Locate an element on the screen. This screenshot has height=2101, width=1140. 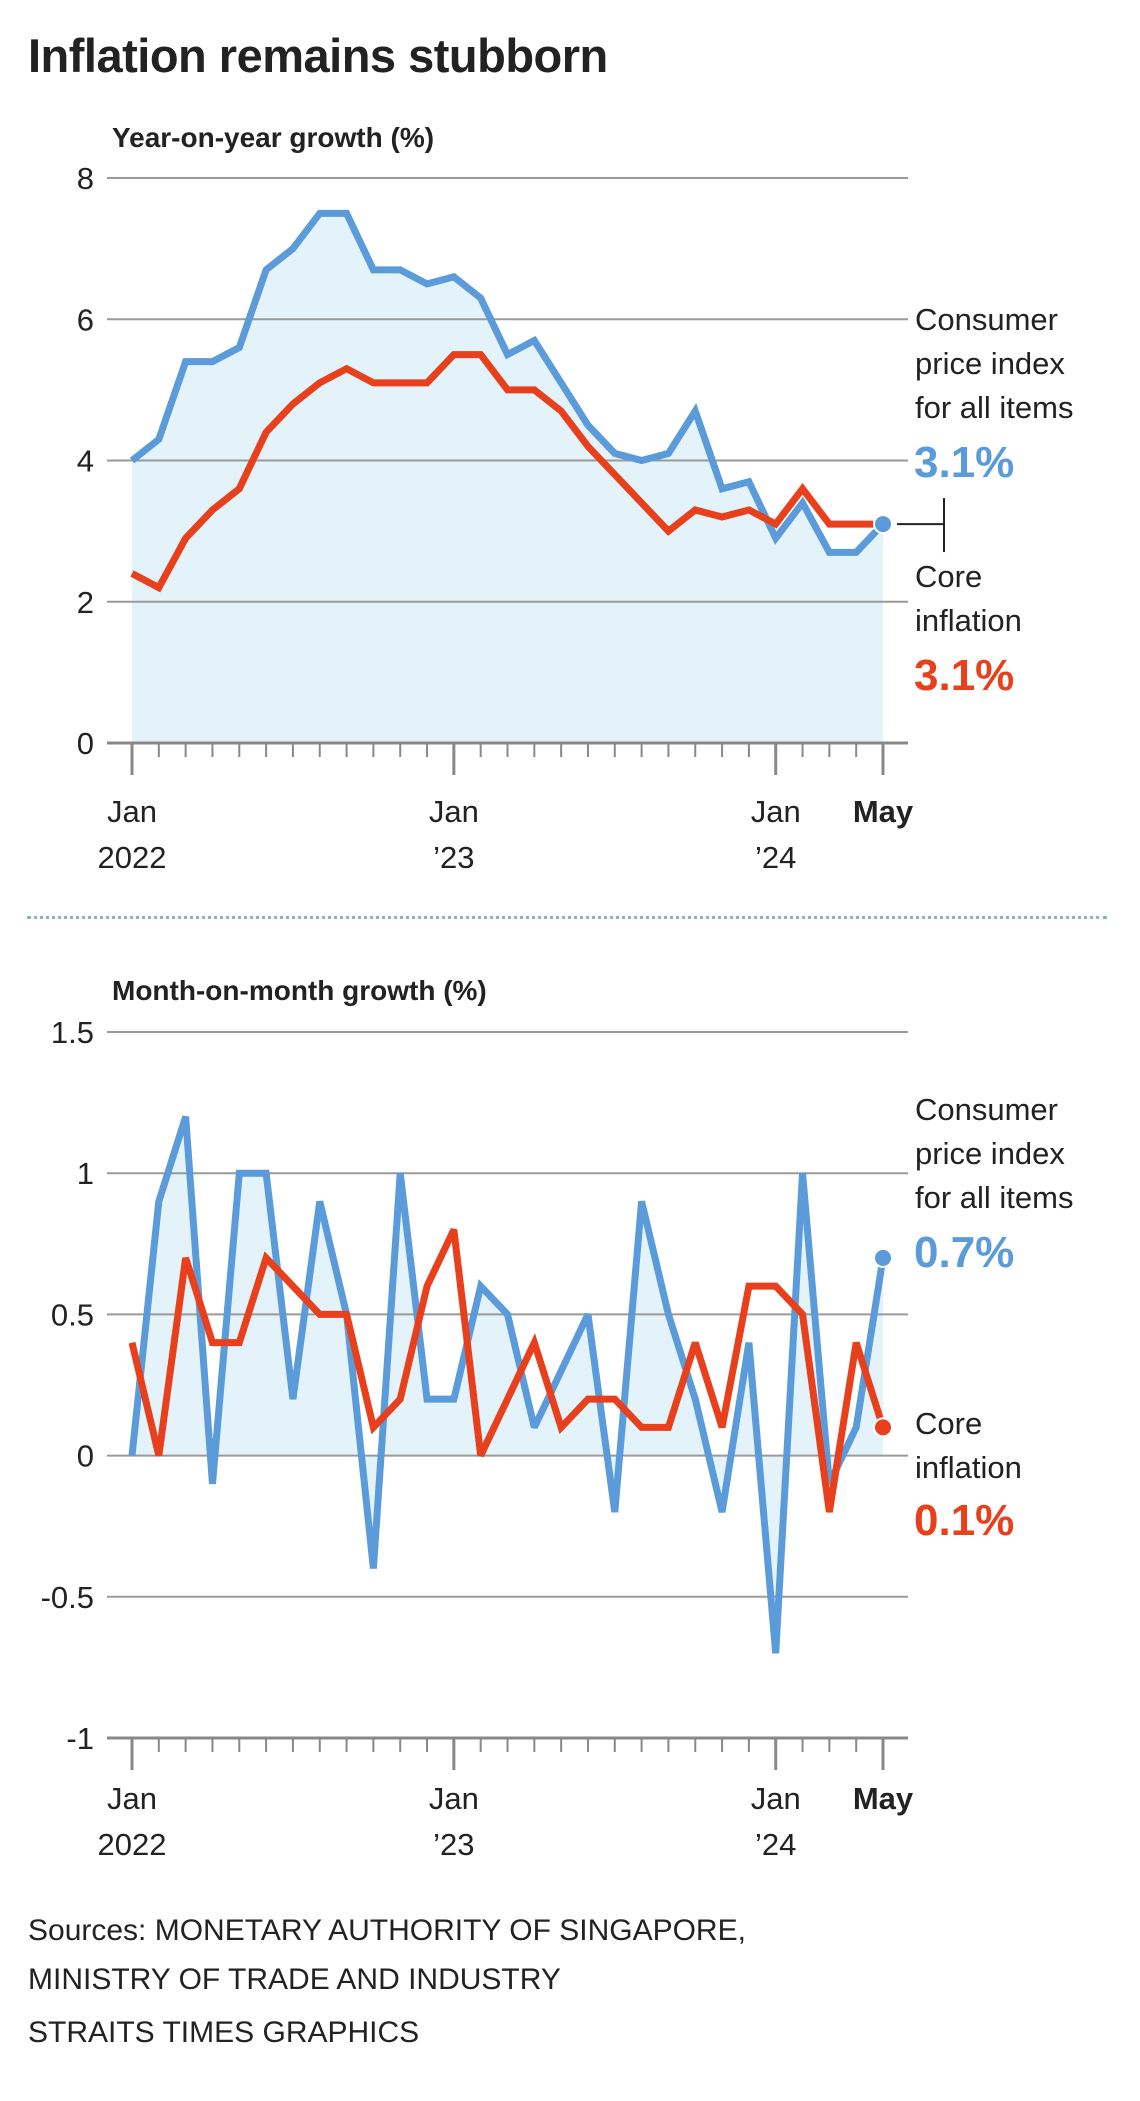
mom-ytick-label: 0 is located at coordinates (85, 1456).